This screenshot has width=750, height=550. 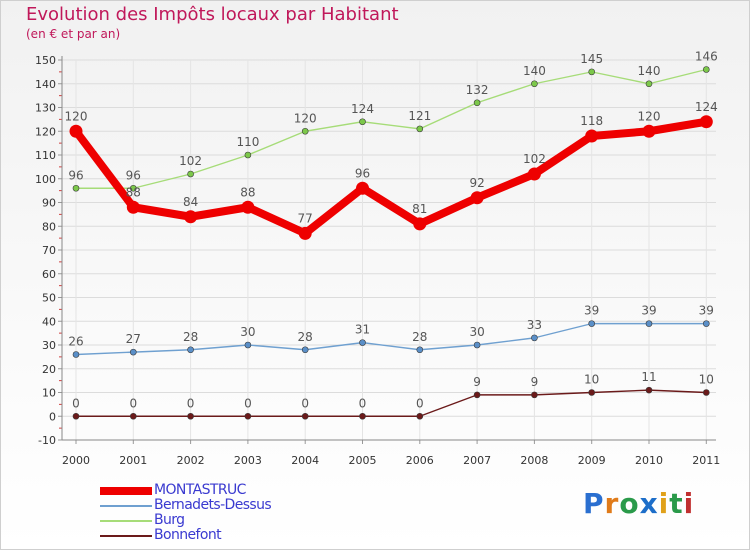 I want to click on y-tick-label: 120, so click(x=45, y=131).